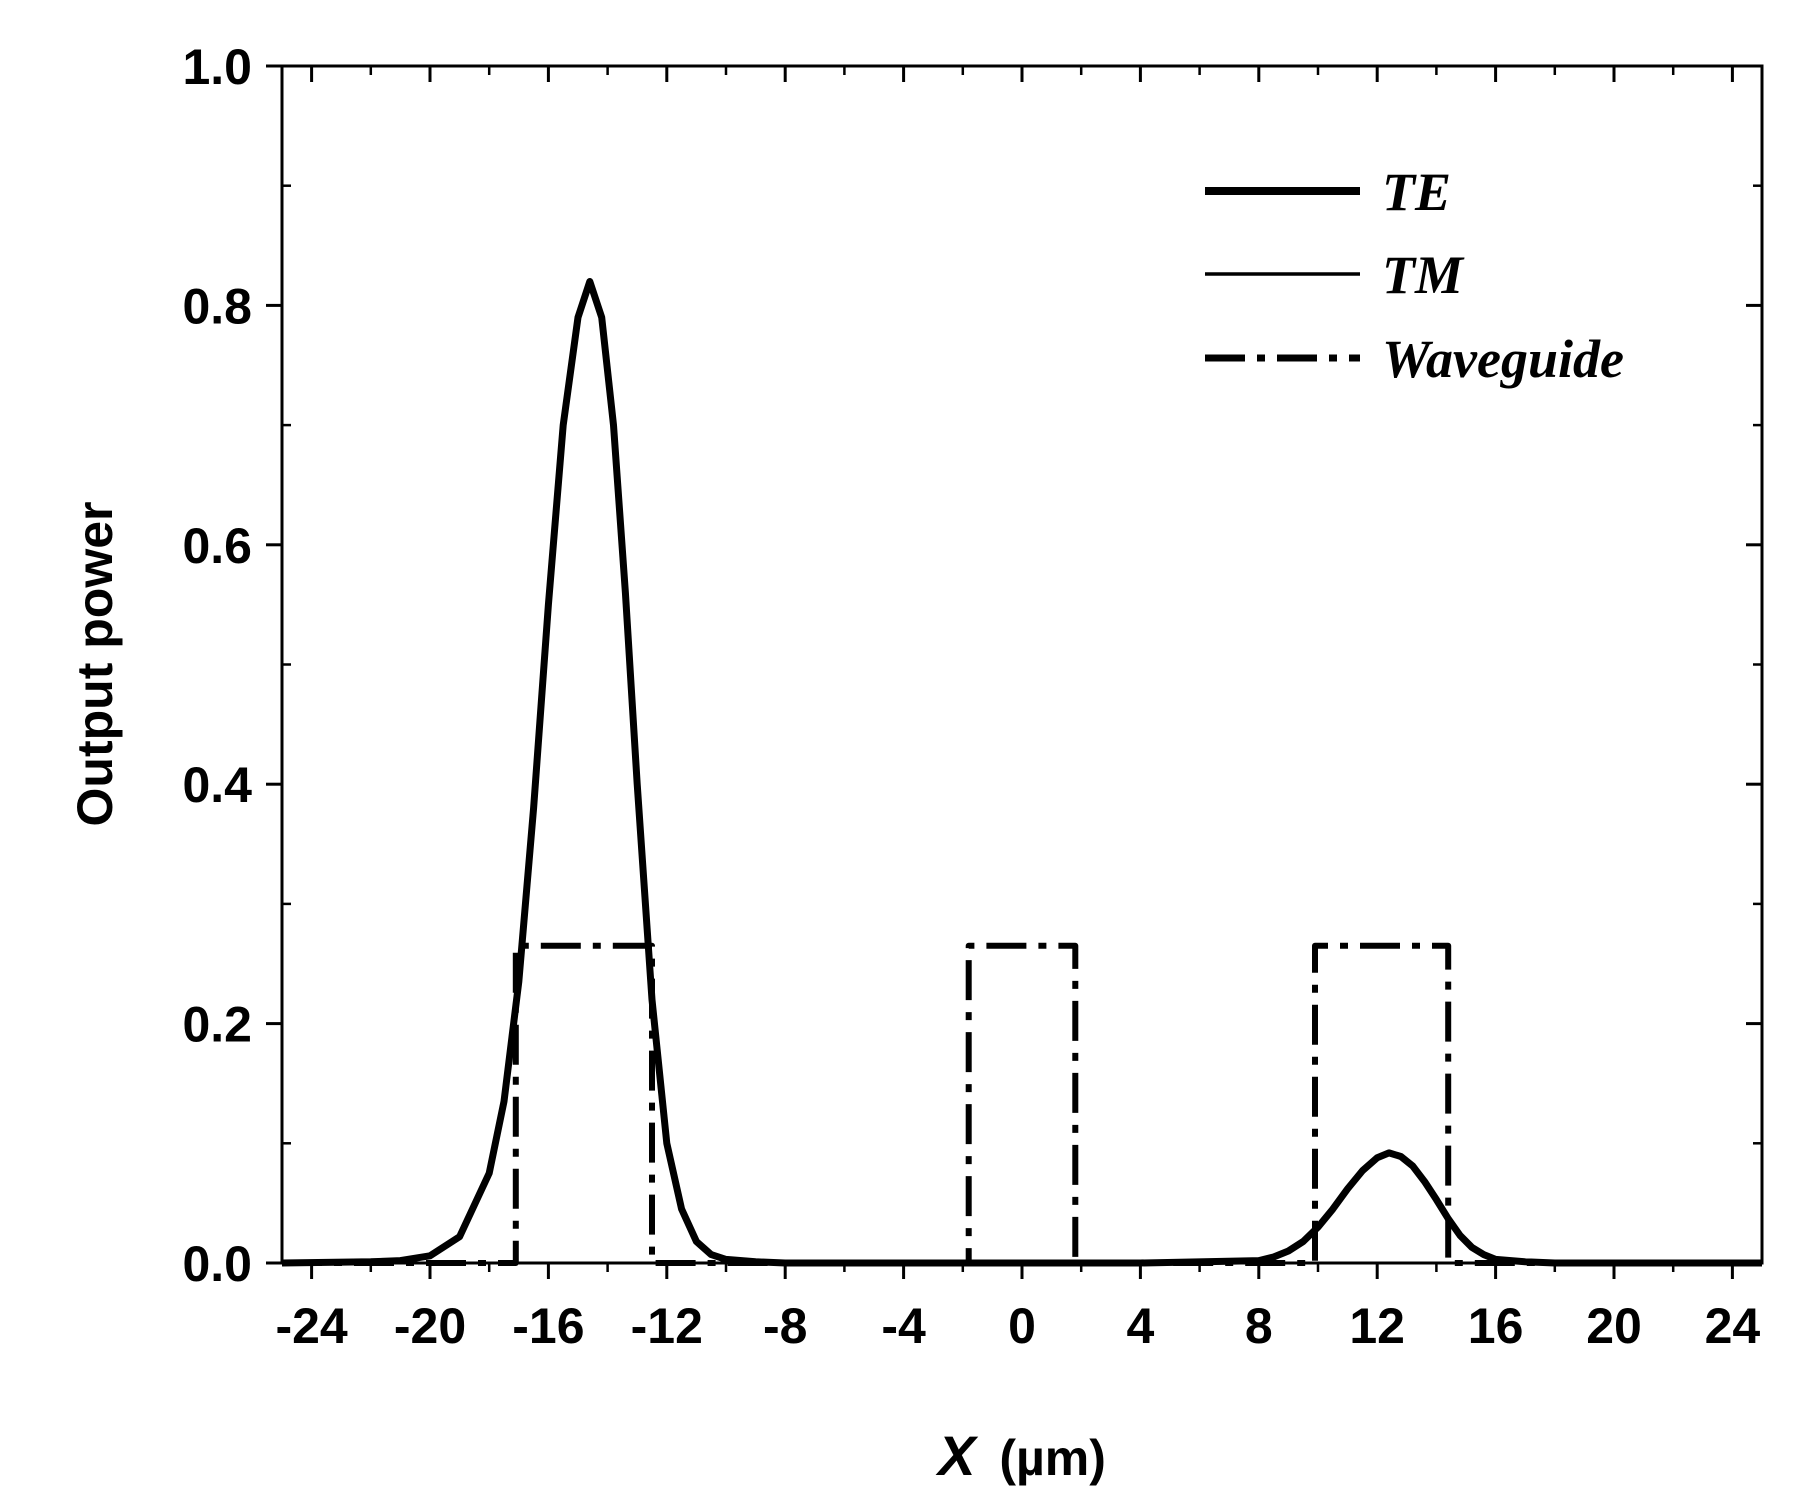  I want to click on legend-label-waveguide: Waveguide, so click(1503, 359).